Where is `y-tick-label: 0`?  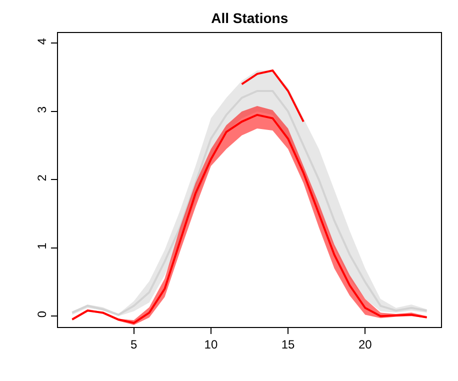
y-tick-label: 0 is located at coordinates (42, 314).